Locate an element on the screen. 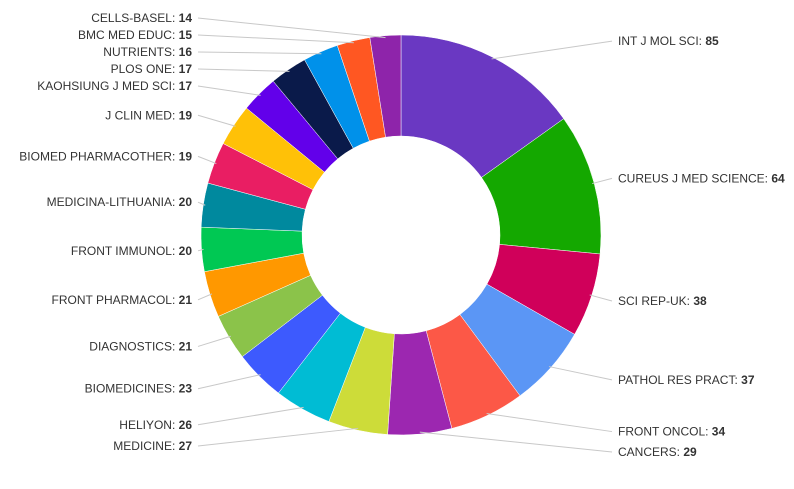 The width and height of the screenshot is (794, 489). label-medicina-lithuania: MEDICINA-LITHUANIA: 20 is located at coordinates (120, 202).